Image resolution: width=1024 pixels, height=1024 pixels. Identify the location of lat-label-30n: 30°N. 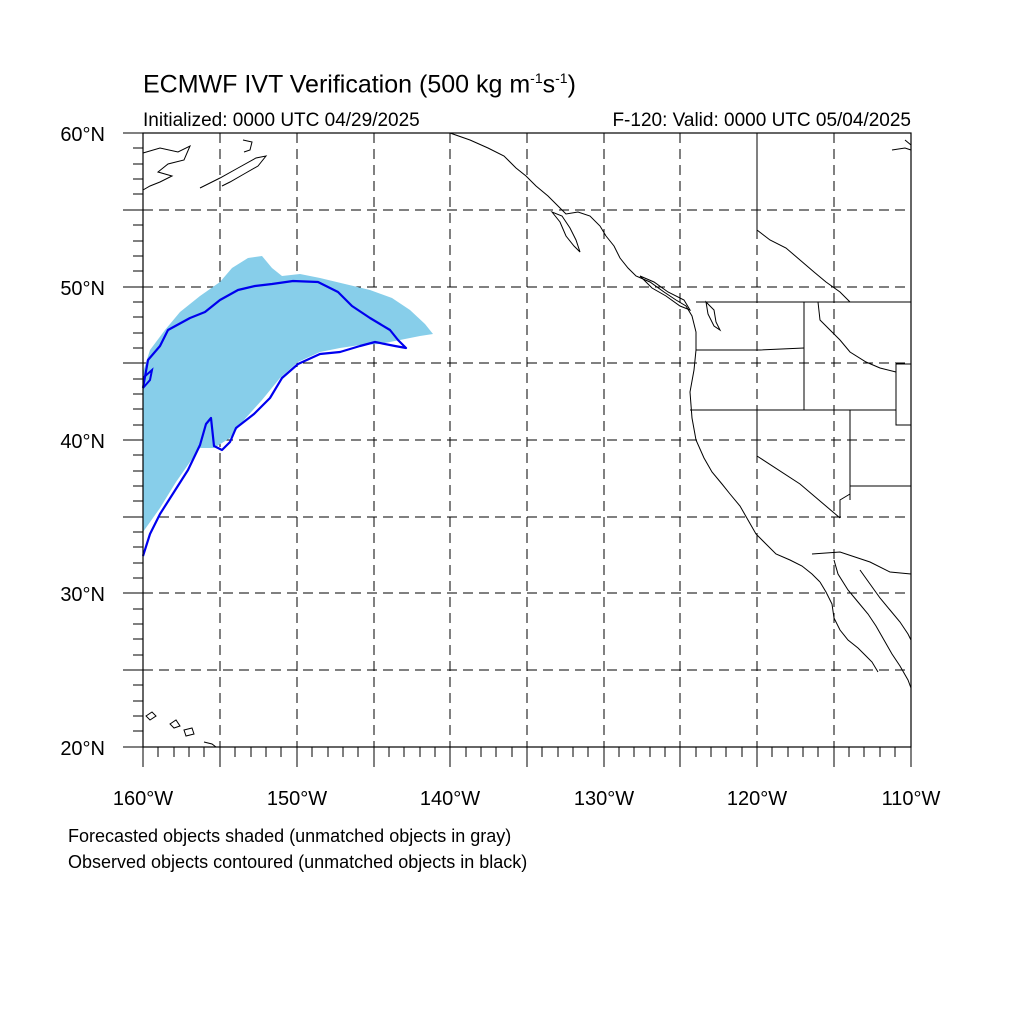
(82, 595).